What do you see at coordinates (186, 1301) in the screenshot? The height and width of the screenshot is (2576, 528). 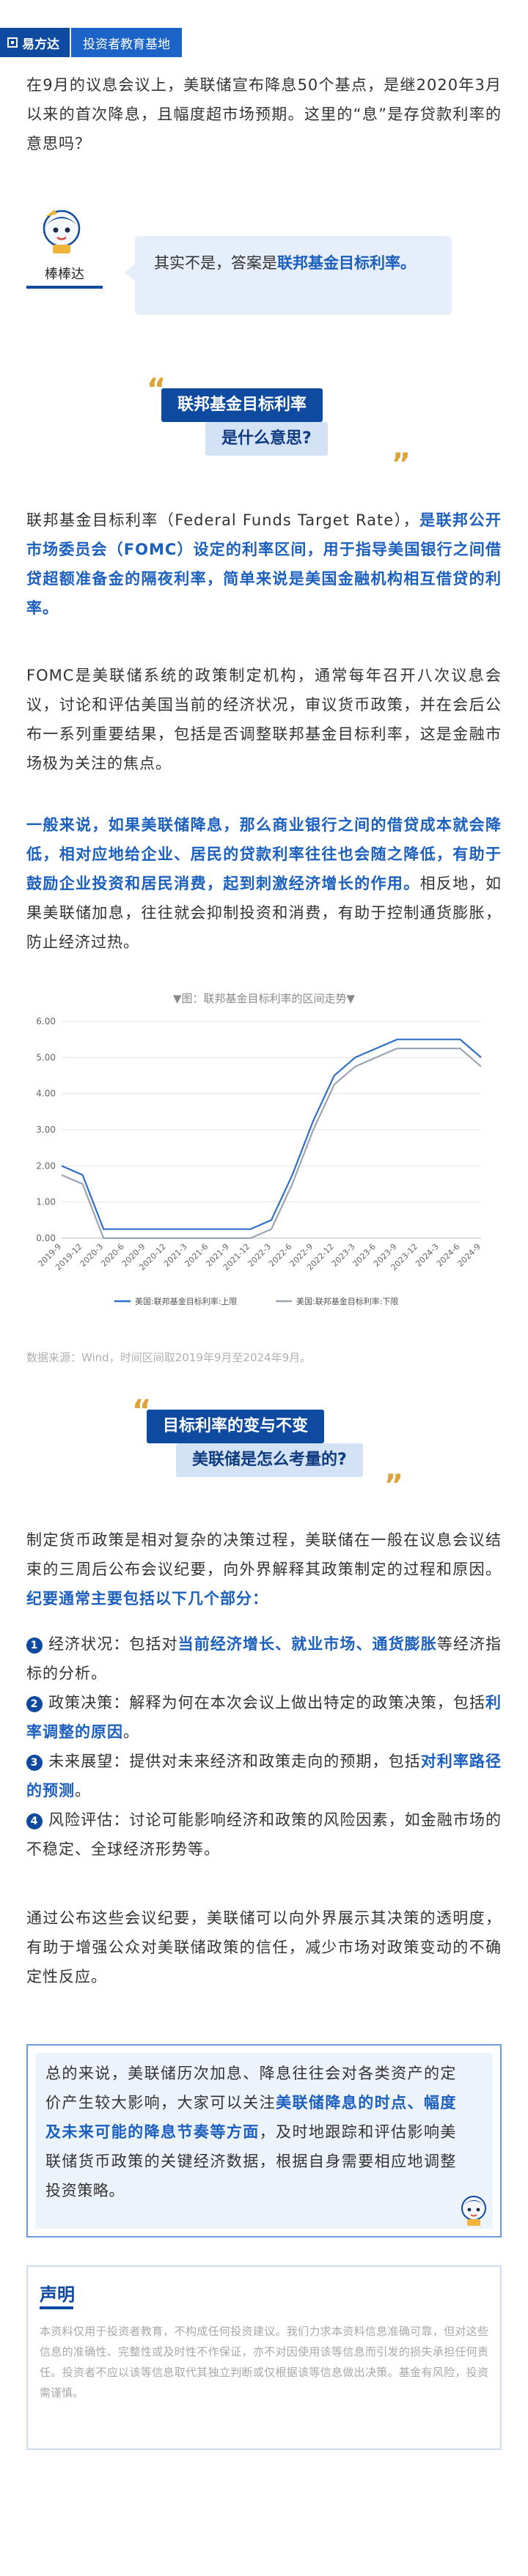 I see `legend-label-1: 美国:联邦基金目标利率:上限` at bounding box center [186, 1301].